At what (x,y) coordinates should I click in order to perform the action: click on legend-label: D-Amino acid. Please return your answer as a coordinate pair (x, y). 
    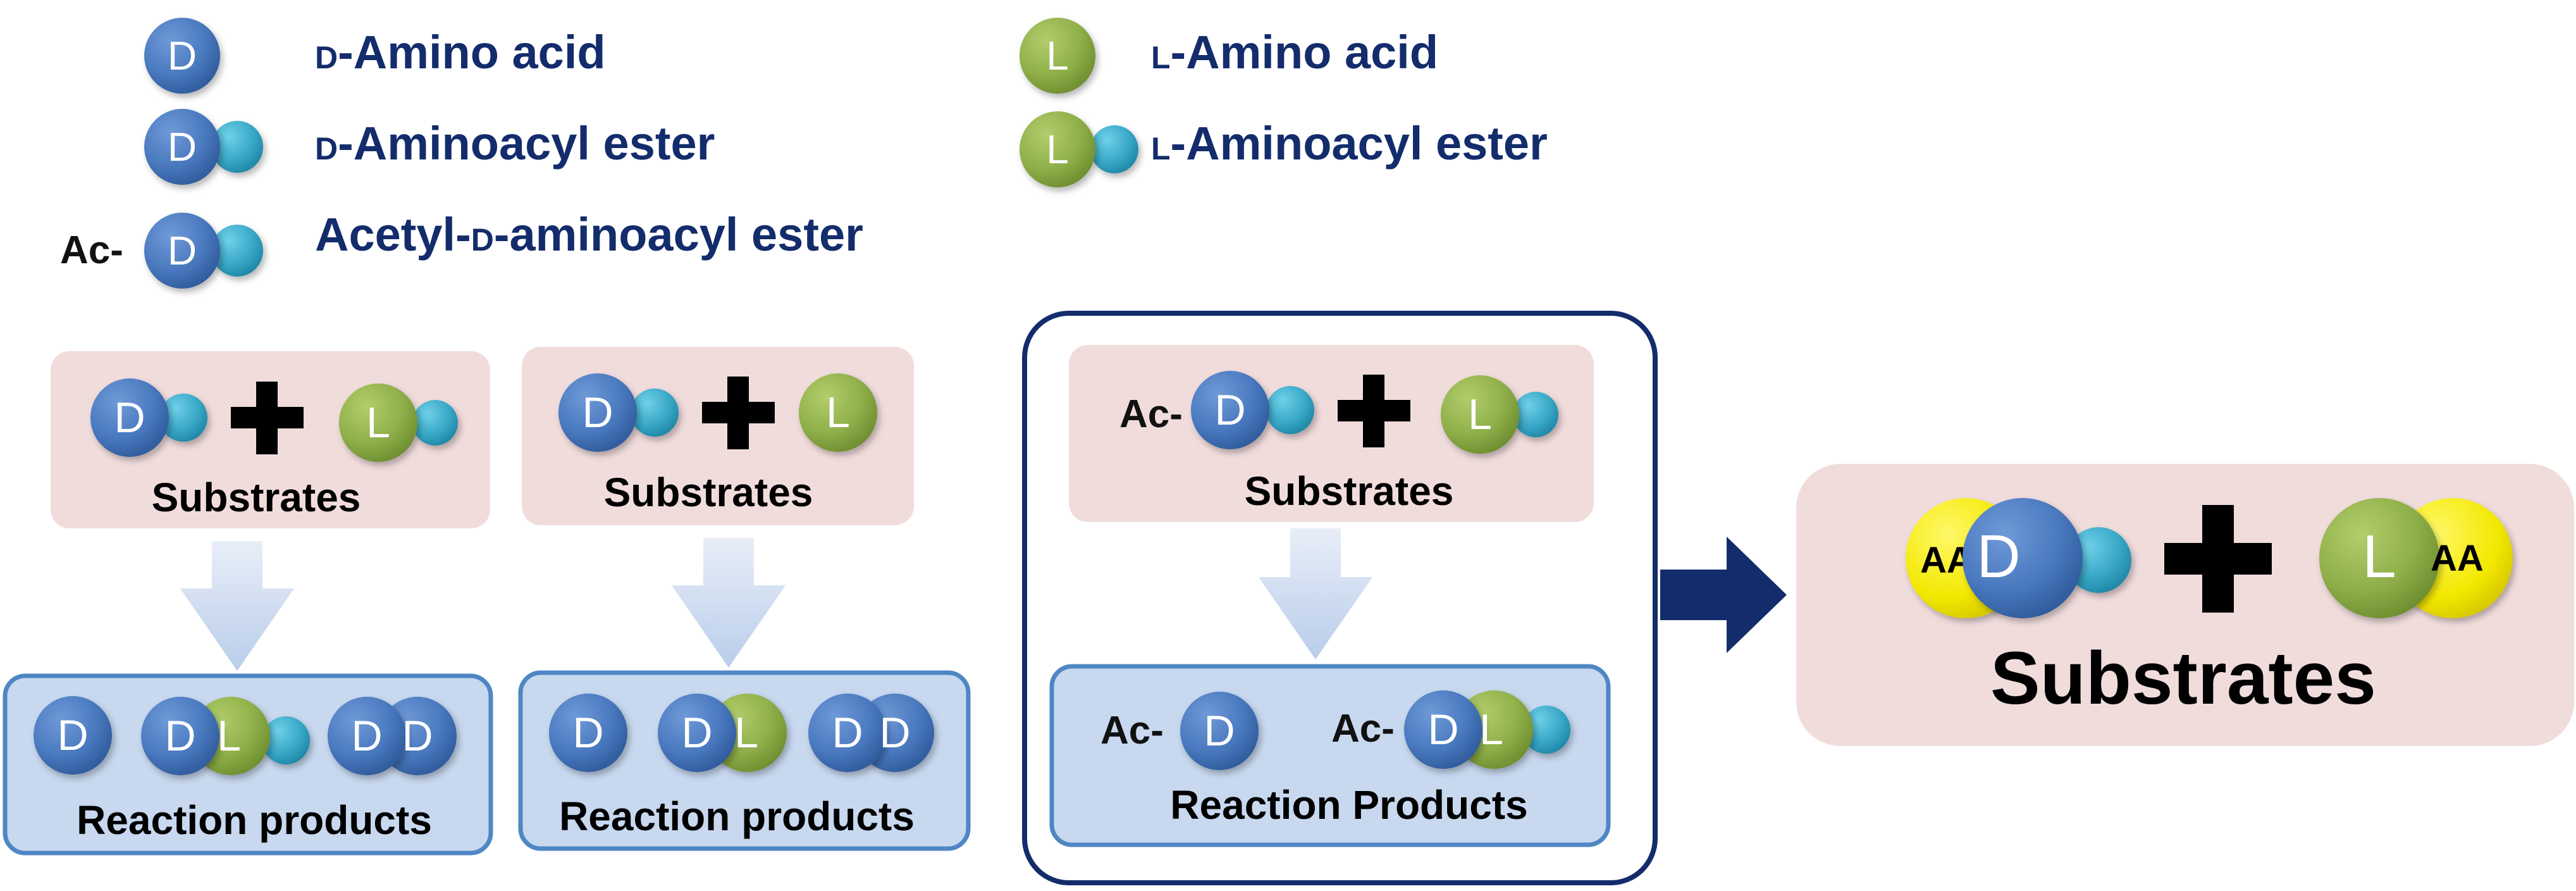
    Looking at the image, I should click on (460, 52).